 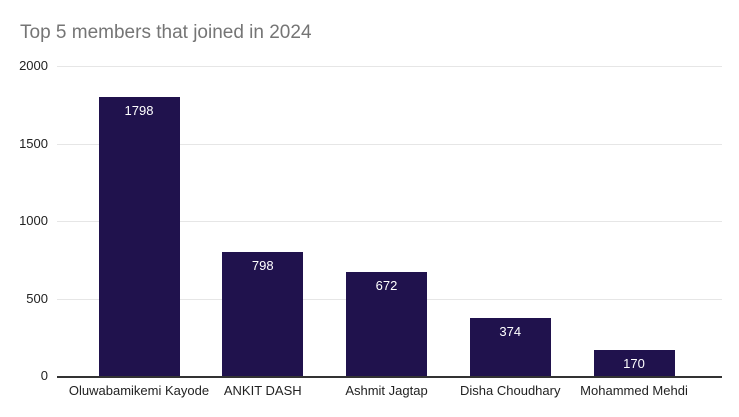 What do you see at coordinates (37, 298) in the screenshot?
I see `y-tick-label: 500` at bounding box center [37, 298].